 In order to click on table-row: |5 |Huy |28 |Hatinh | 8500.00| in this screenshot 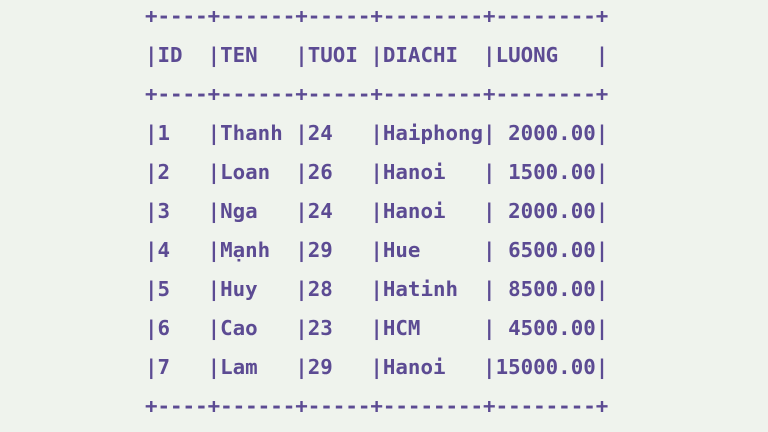, I will do `click(377, 289)`.